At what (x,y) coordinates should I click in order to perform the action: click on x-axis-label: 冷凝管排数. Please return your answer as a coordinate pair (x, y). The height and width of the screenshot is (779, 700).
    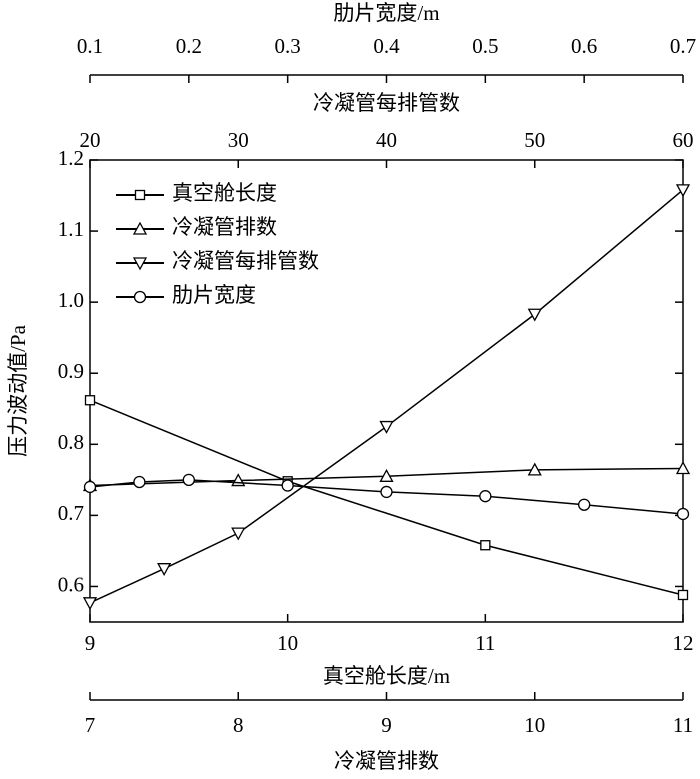
    Looking at the image, I should click on (386, 761).